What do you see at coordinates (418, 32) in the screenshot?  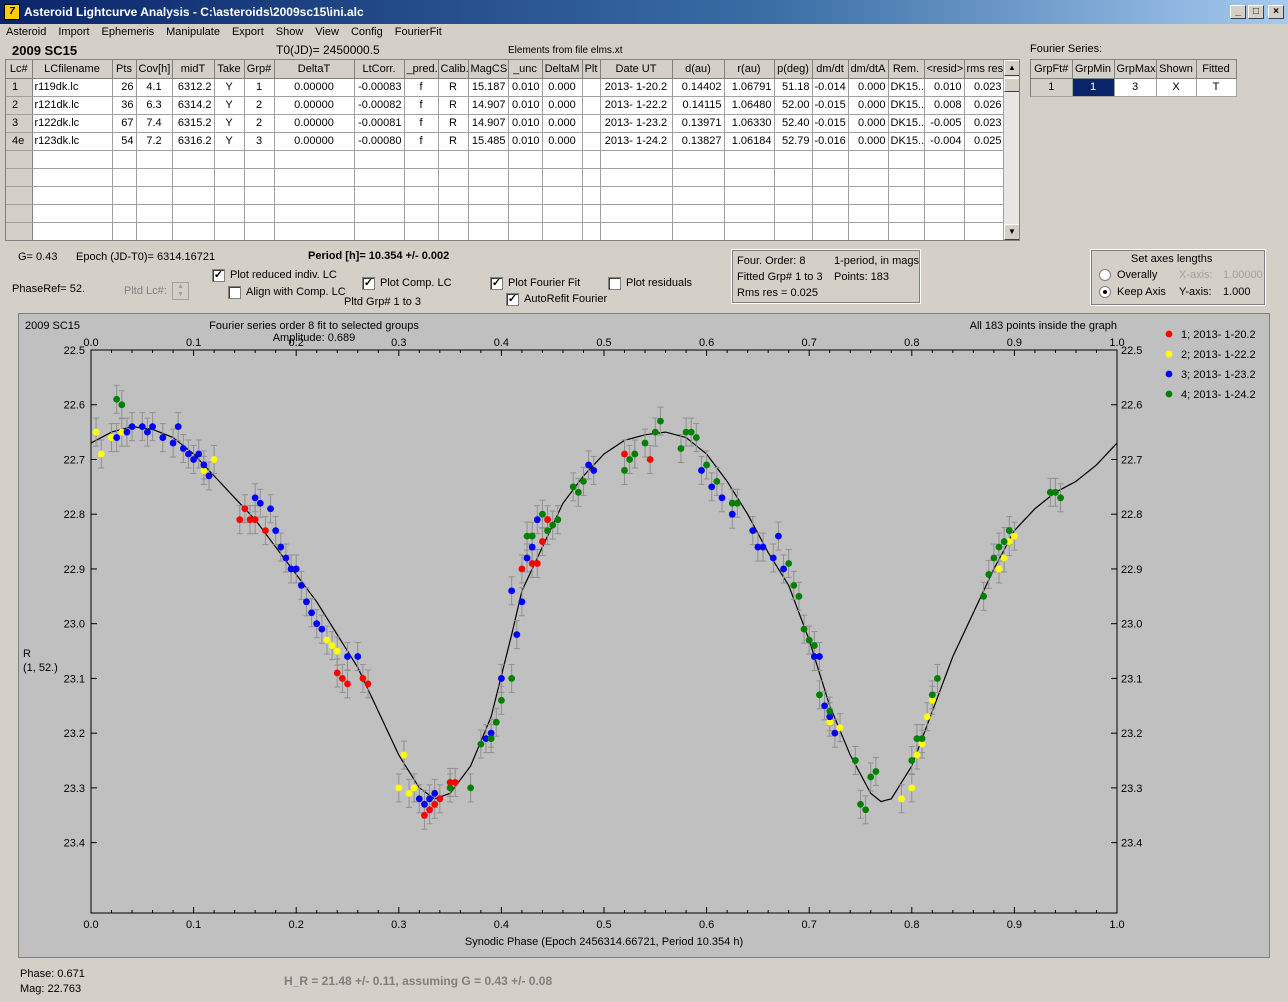 I see `menu-fourierfit: FourierFit` at bounding box center [418, 32].